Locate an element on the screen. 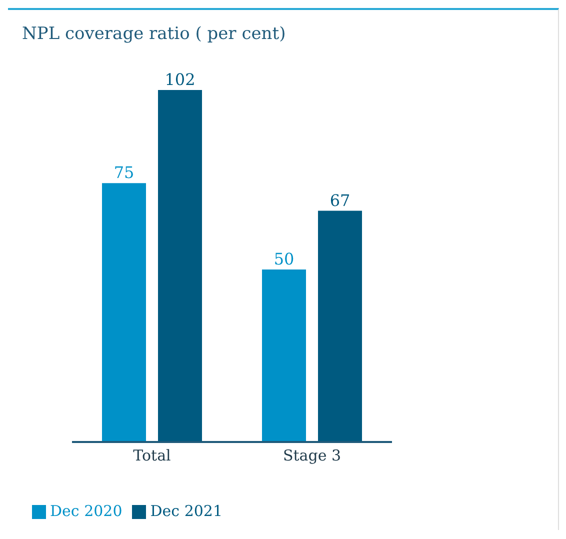  chart-title: NPL coverage ratio ( per cent) is located at coordinates (154, 34).